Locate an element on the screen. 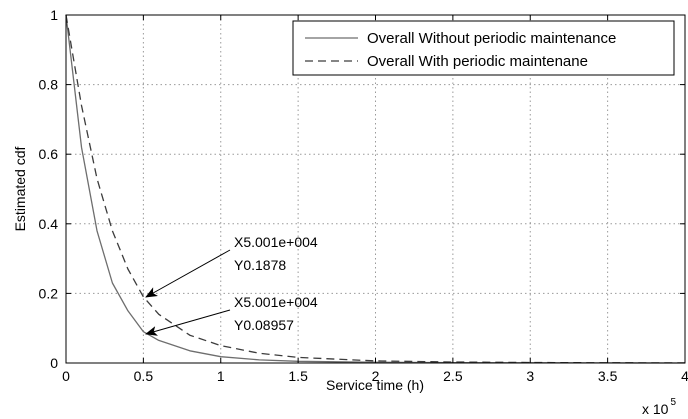  y-tick-label: 0 is located at coordinates (54, 363).